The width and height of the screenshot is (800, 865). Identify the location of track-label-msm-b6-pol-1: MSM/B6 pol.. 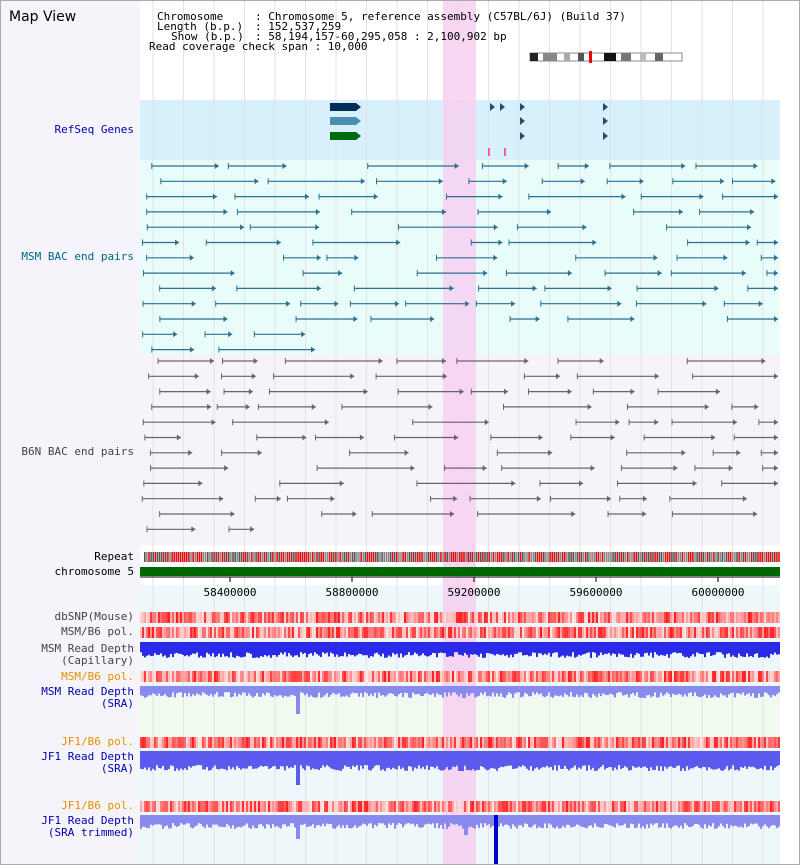
(97, 631).